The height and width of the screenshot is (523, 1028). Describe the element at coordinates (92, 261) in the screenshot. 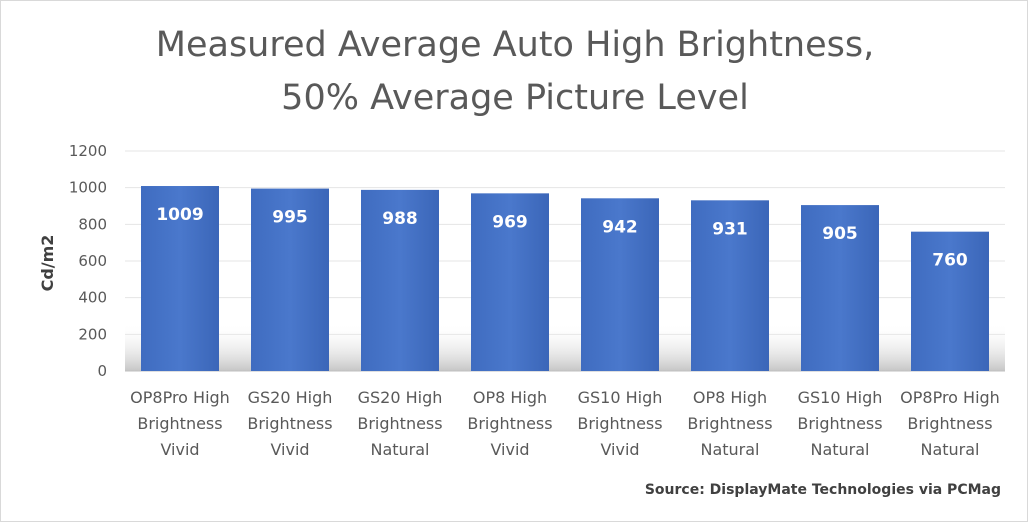

I see `y-tick-label: 600` at that location.